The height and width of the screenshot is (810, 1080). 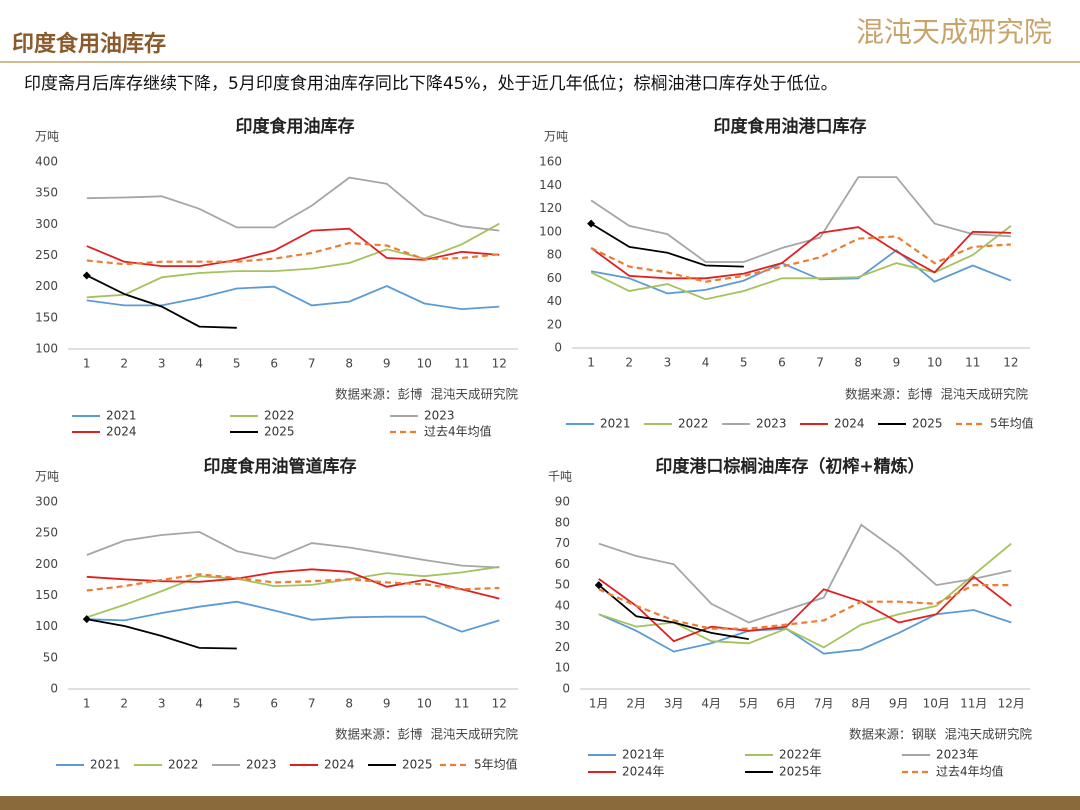 What do you see at coordinates (643, 755) in the screenshot?
I see `legend-label: 2021年` at bounding box center [643, 755].